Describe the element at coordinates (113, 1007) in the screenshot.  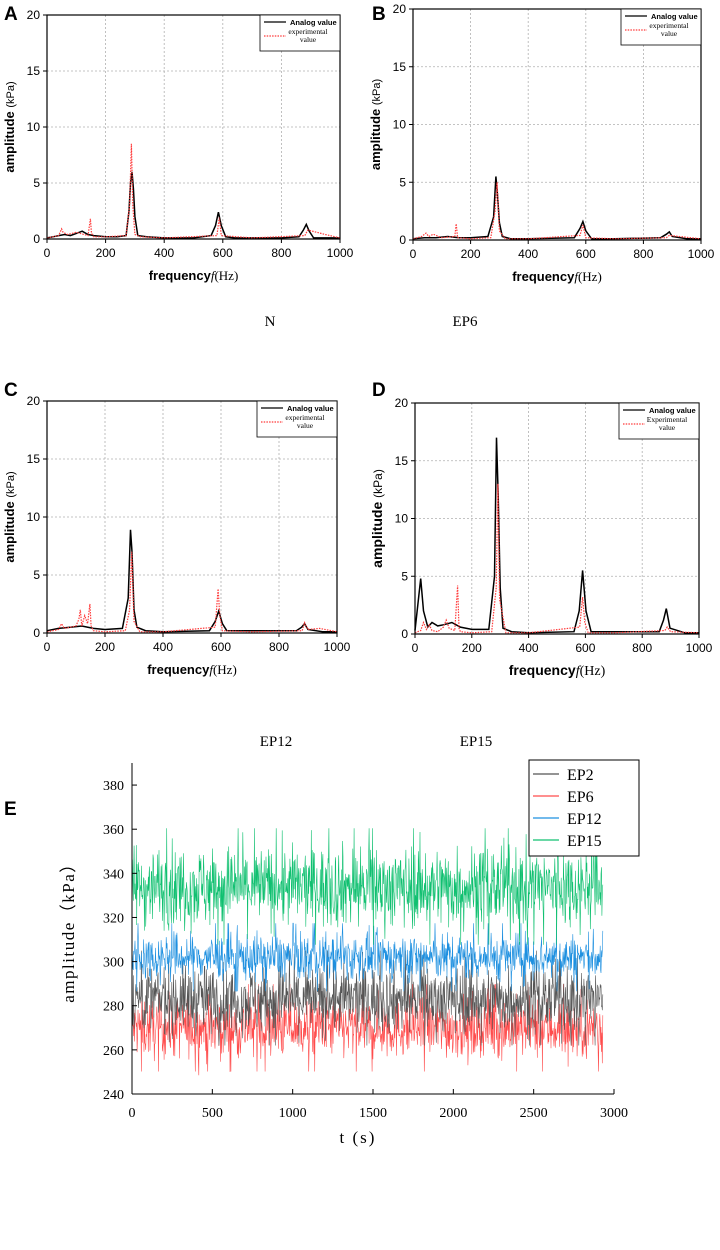
I see `y-tick-label: 280` at that location.